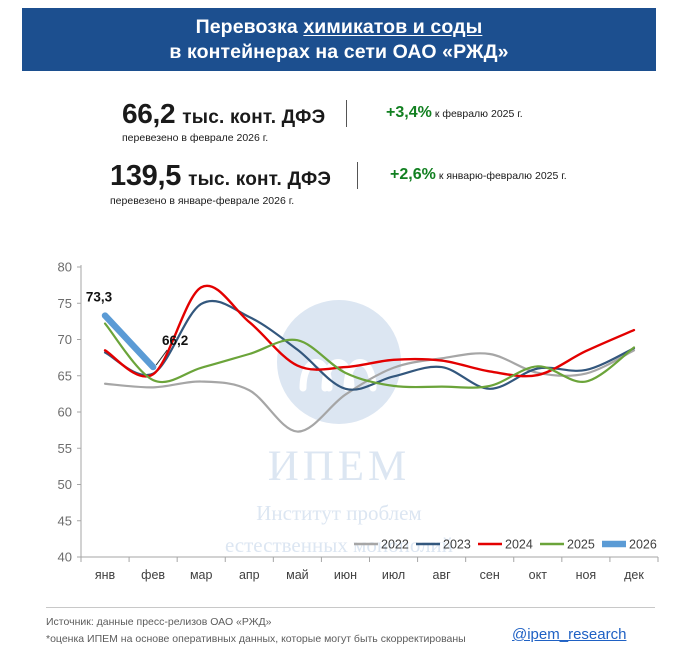  Describe the element at coordinates (413, 174) in the screenshot. I see `kpi-delta-period: +2,6%` at that location.